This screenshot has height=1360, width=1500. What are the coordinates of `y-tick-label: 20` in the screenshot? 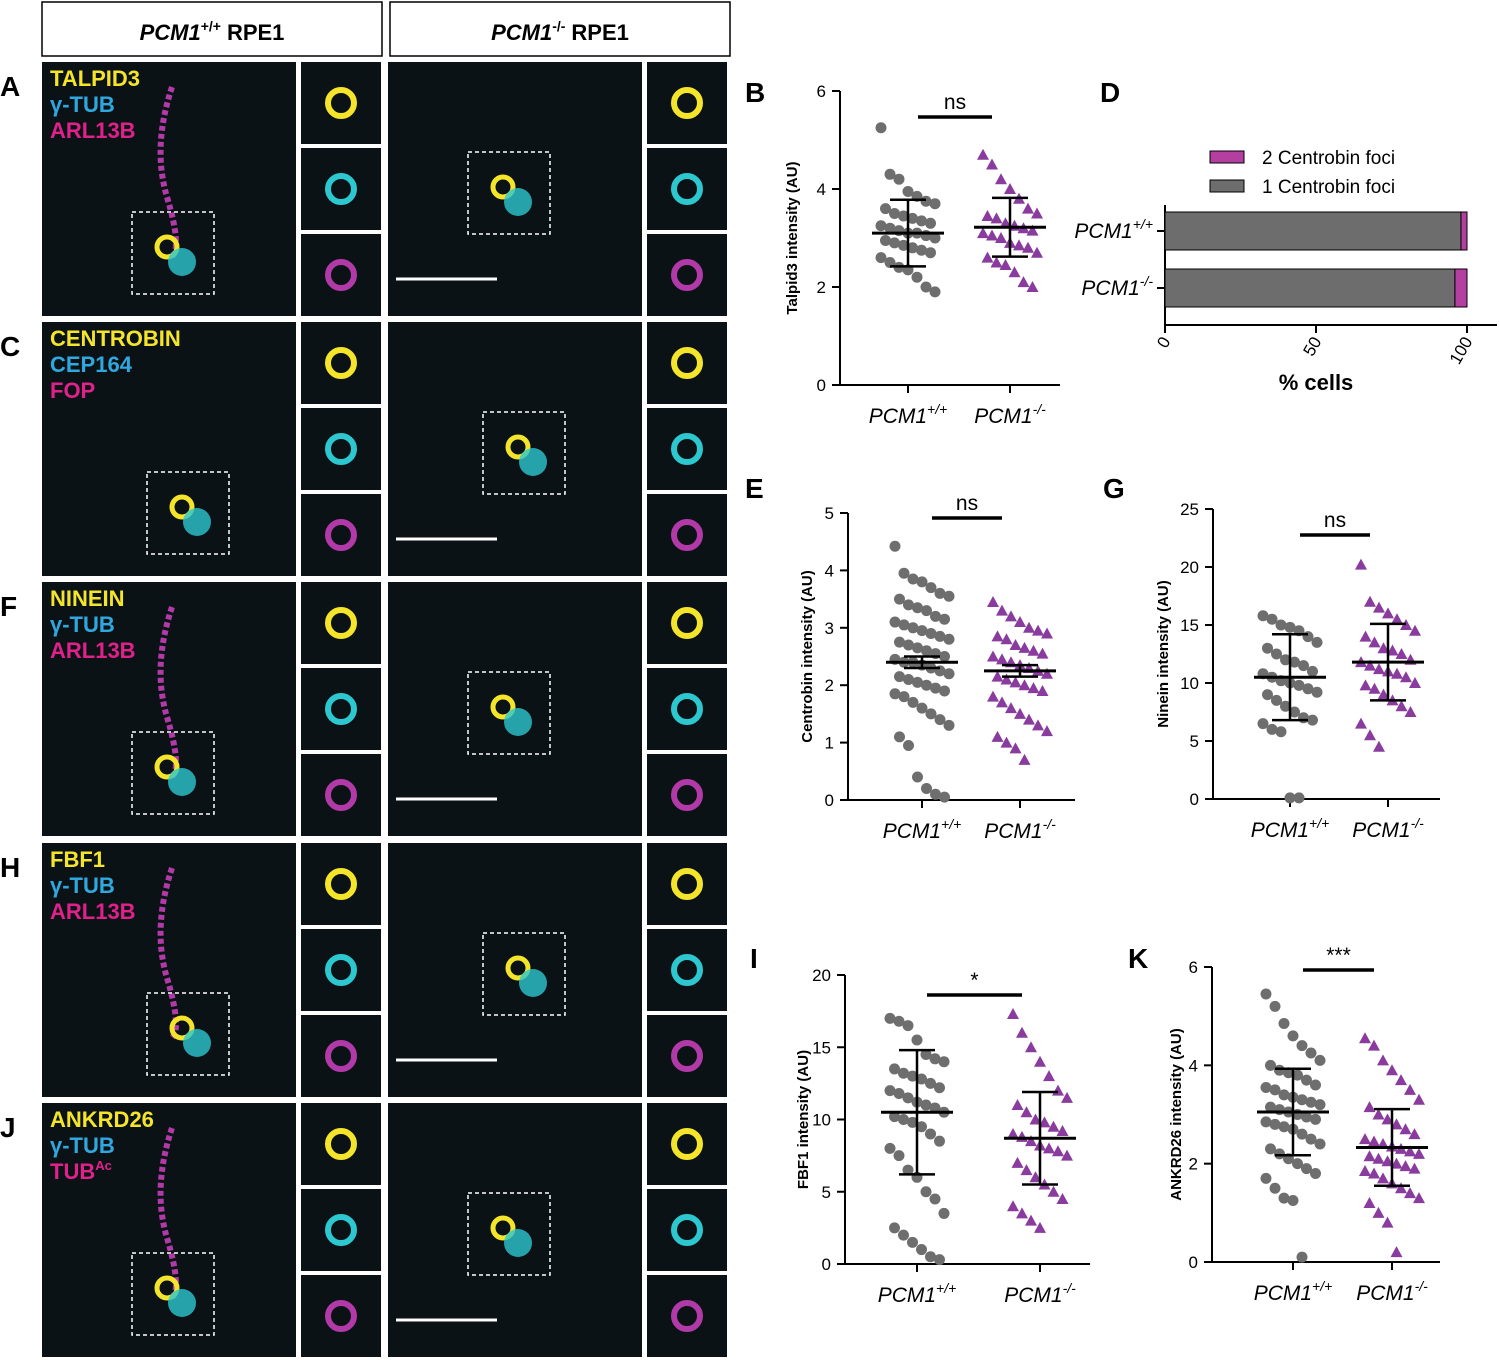 It's located at (821, 975).